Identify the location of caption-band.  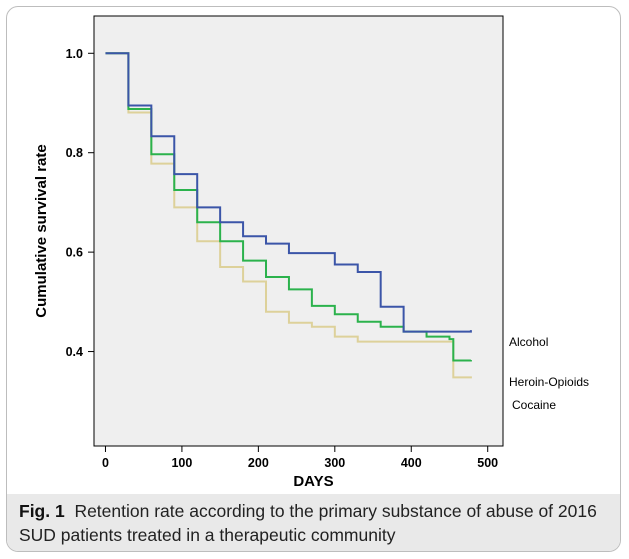
(313, 522).